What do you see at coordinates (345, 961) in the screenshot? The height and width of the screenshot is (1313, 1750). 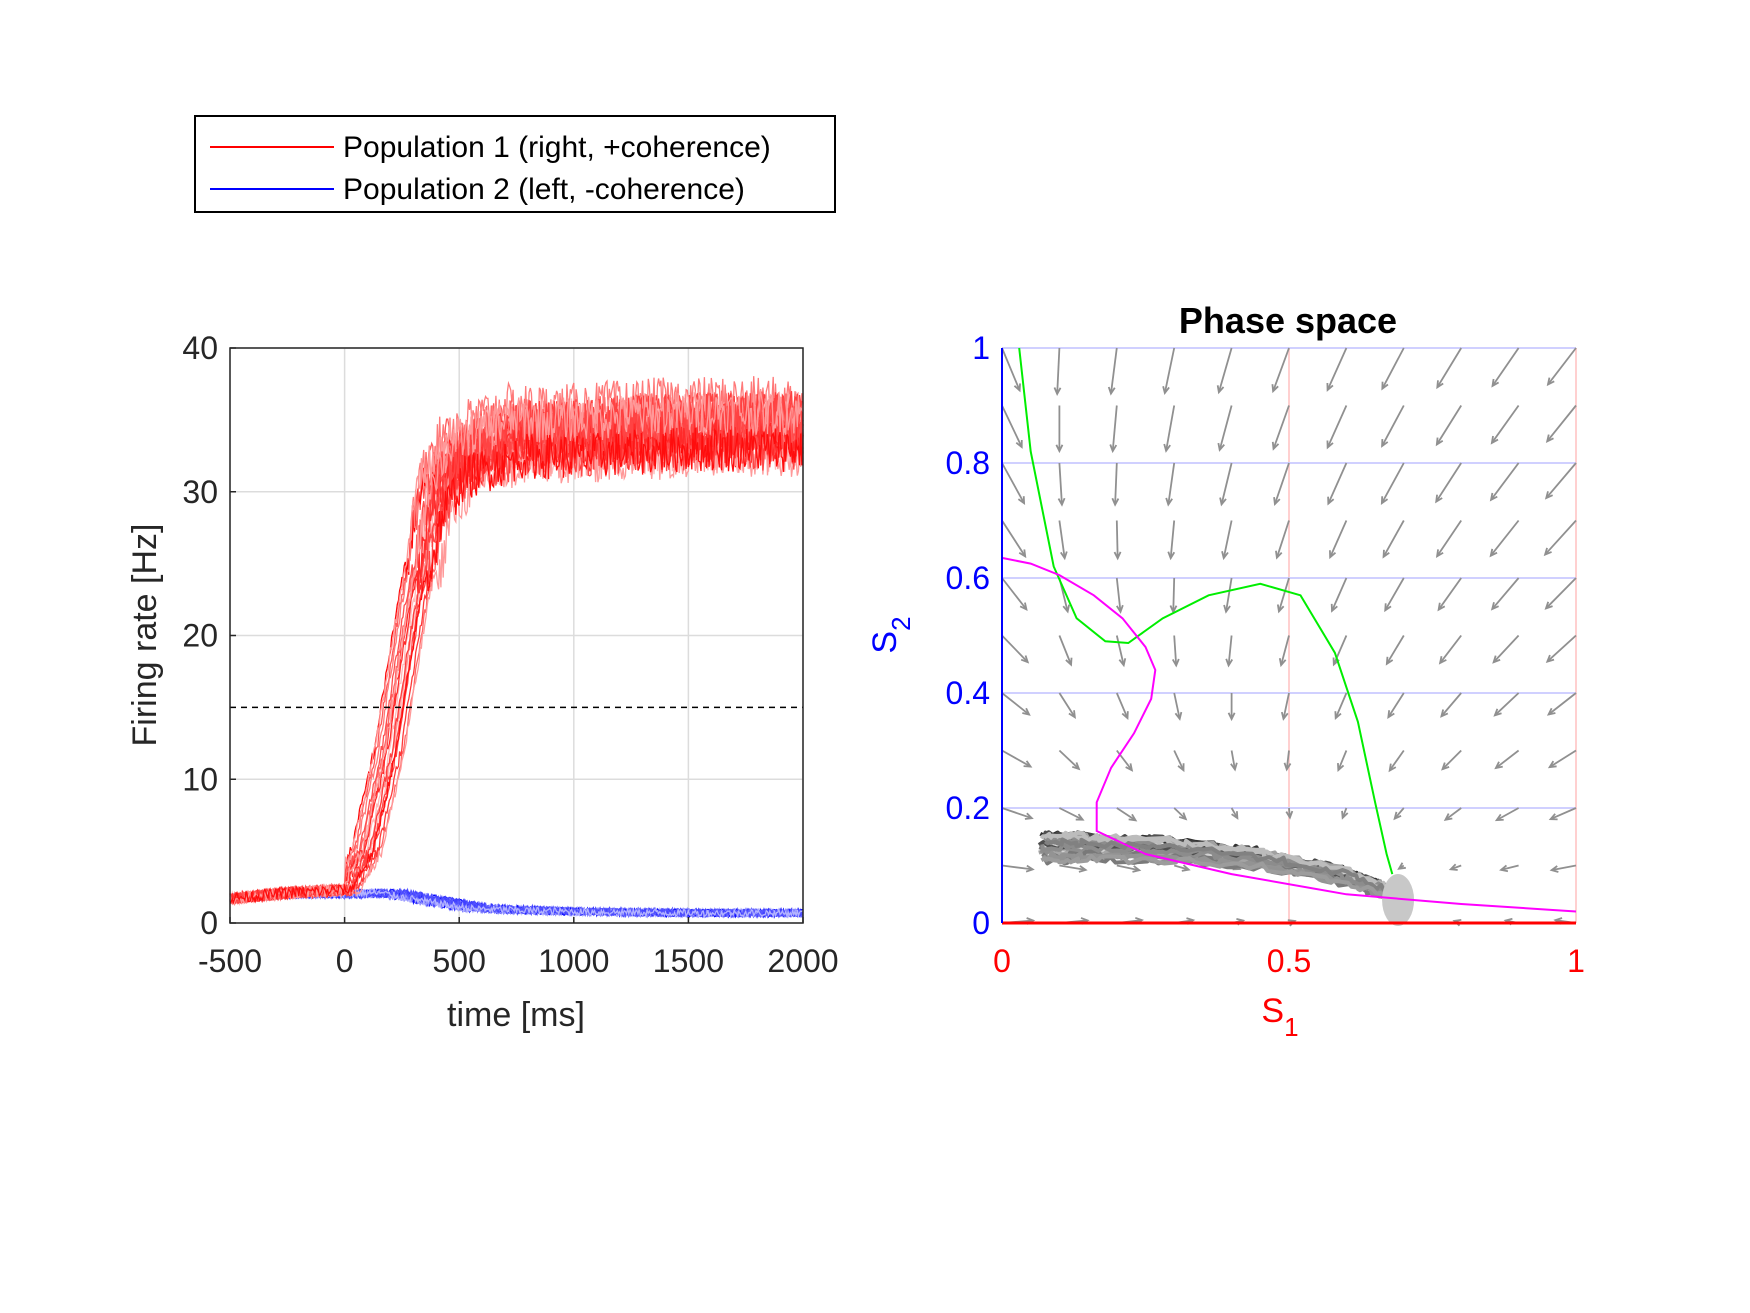 I see `x-tick-label: 0` at bounding box center [345, 961].